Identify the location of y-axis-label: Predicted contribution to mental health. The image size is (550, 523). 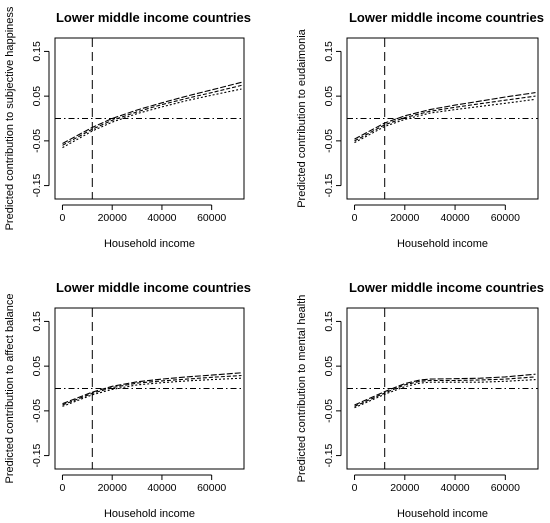
(302, 389).